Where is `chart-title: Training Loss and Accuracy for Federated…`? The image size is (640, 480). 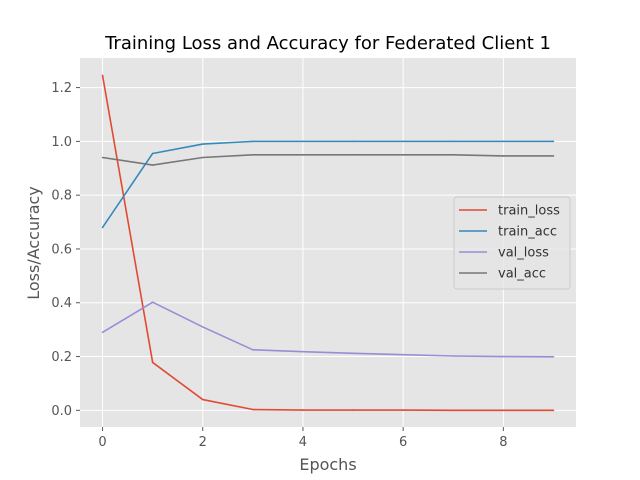 chart-title: Training Loss and Accuracy for Federated… is located at coordinates (327, 43).